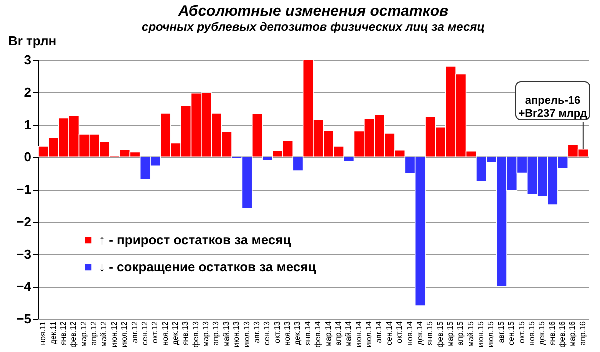  Describe the element at coordinates (287, 333) in the screenshot. I see `x-tick-label: ноя.13` at that location.